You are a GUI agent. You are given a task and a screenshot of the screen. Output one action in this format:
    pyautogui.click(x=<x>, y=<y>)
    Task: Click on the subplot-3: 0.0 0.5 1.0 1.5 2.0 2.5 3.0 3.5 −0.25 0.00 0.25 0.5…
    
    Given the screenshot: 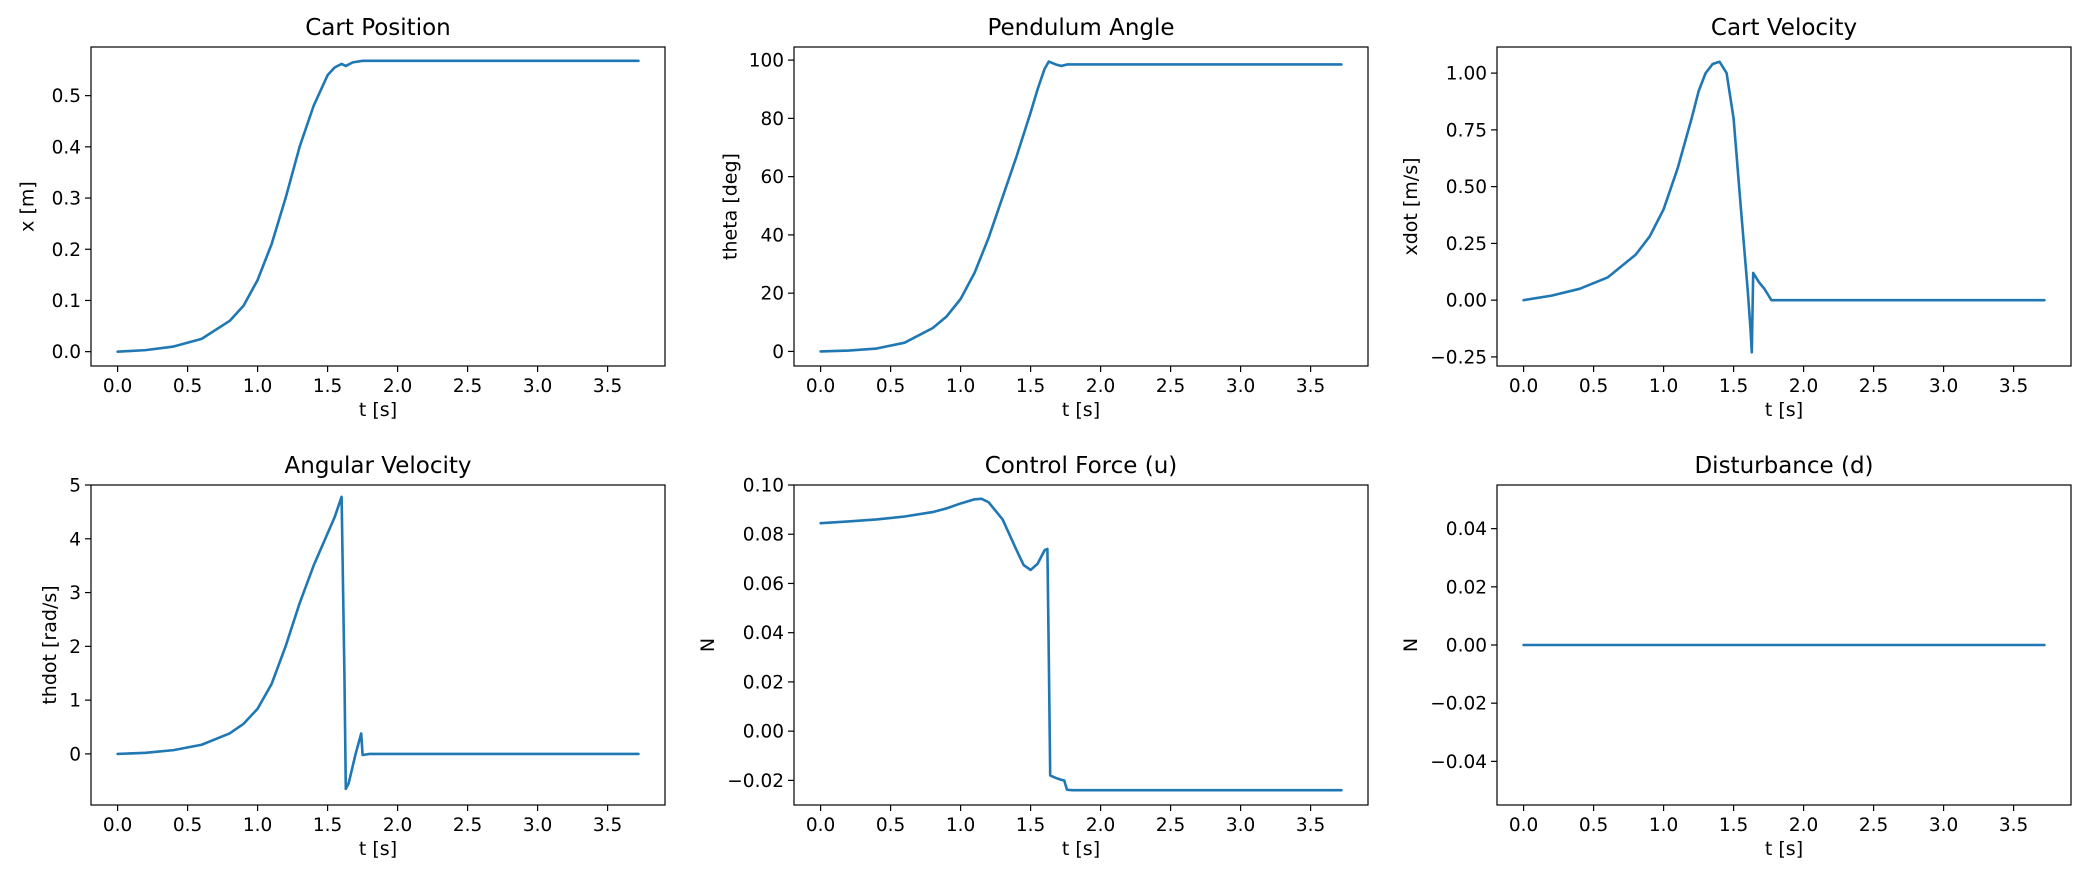 What is the action you would take?
    pyautogui.click(x=1736, y=218)
    